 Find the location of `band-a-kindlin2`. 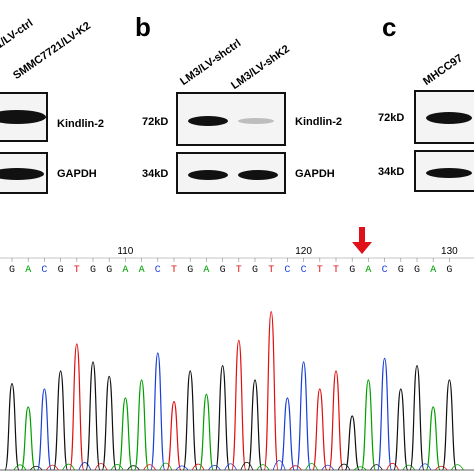

band-a-kindlin2 is located at coordinates (23, 117).